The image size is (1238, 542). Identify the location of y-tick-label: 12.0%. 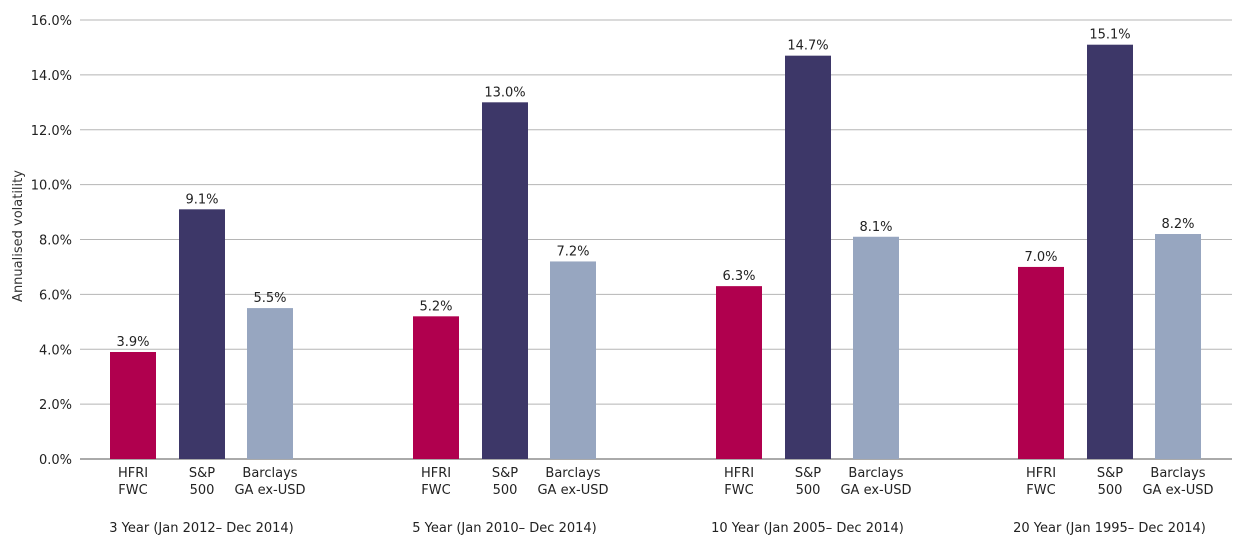
(51, 131).